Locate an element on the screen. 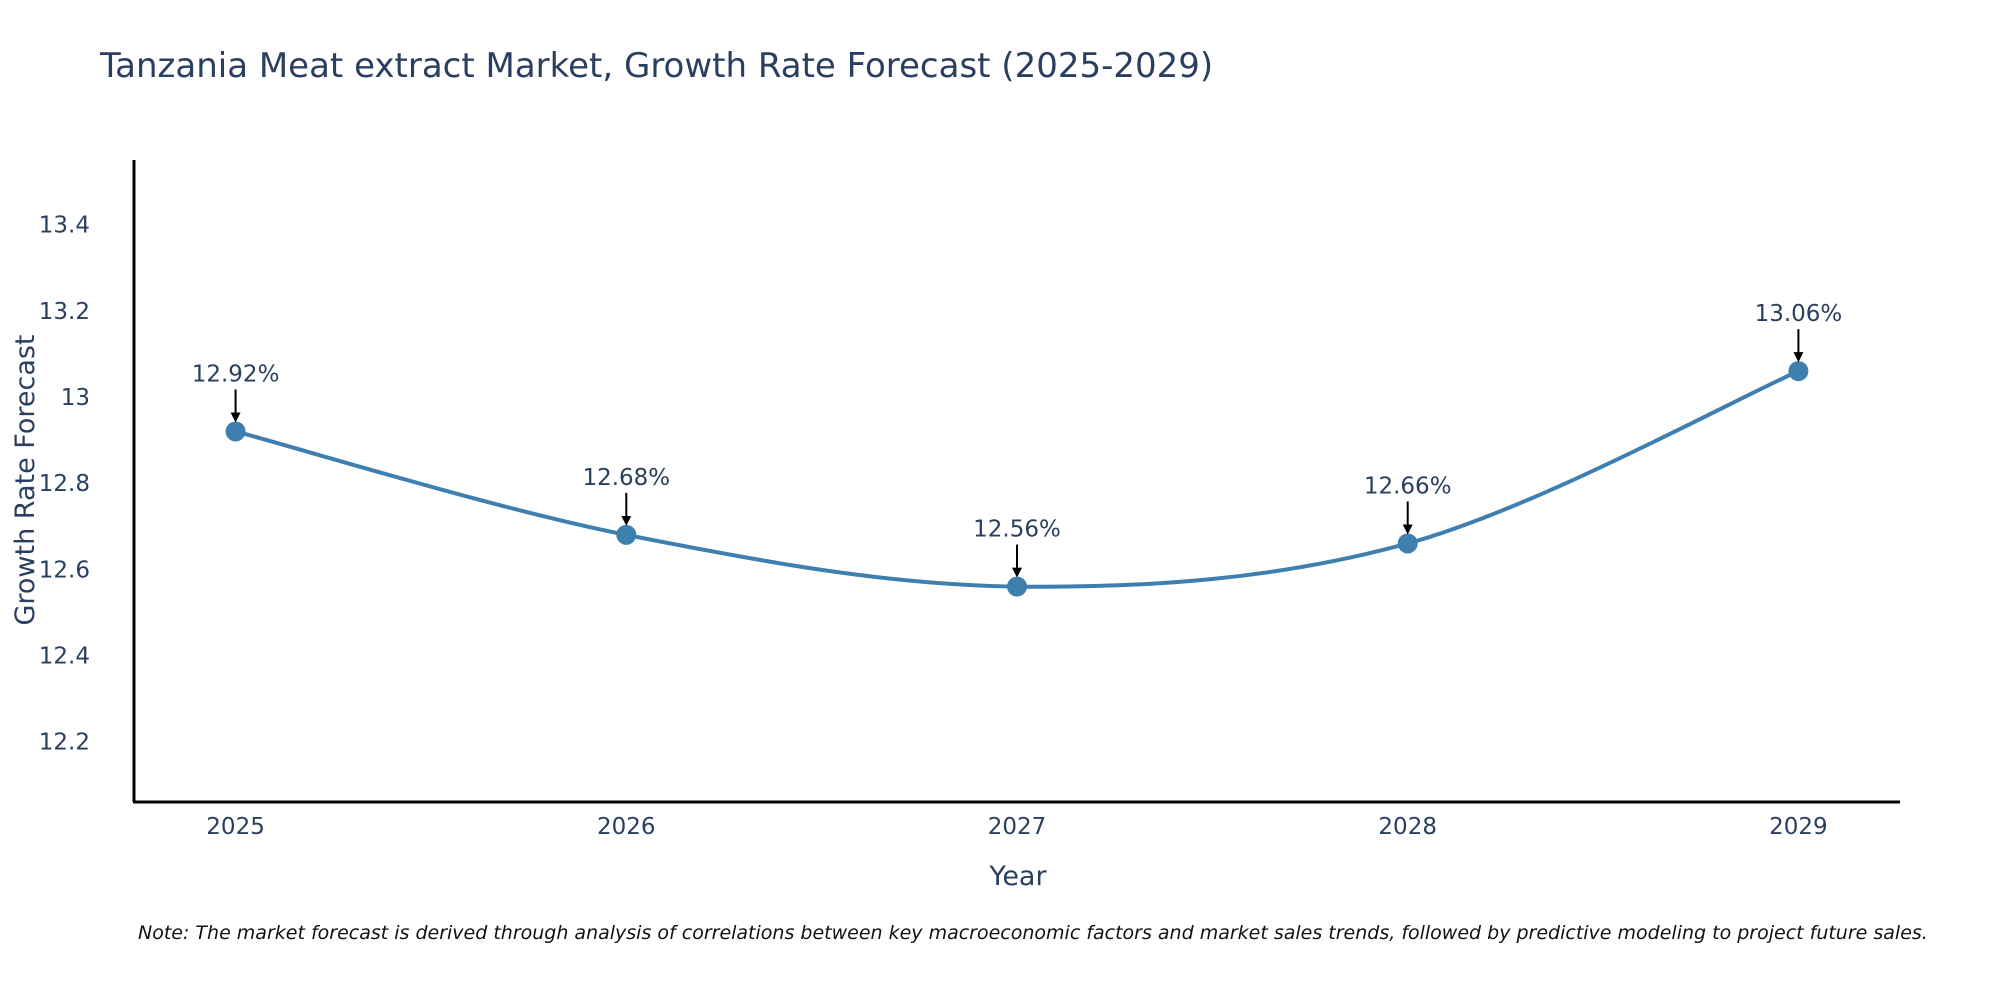 The width and height of the screenshot is (2000, 1000). y-tick-label: 12.2 is located at coordinates (64, 743).